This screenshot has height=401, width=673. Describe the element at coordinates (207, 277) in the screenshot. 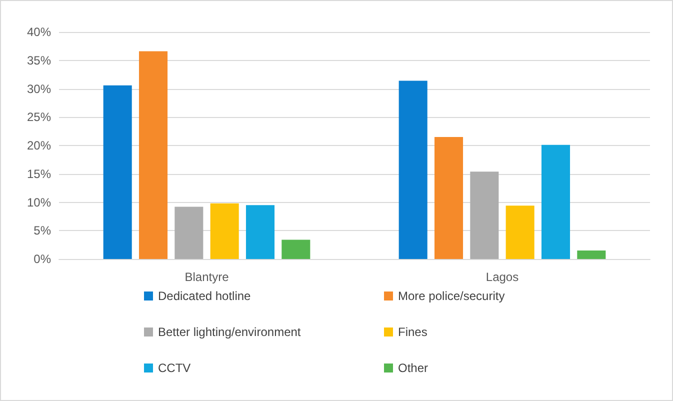

I see `x-tick-label: Blantyre` at that location.